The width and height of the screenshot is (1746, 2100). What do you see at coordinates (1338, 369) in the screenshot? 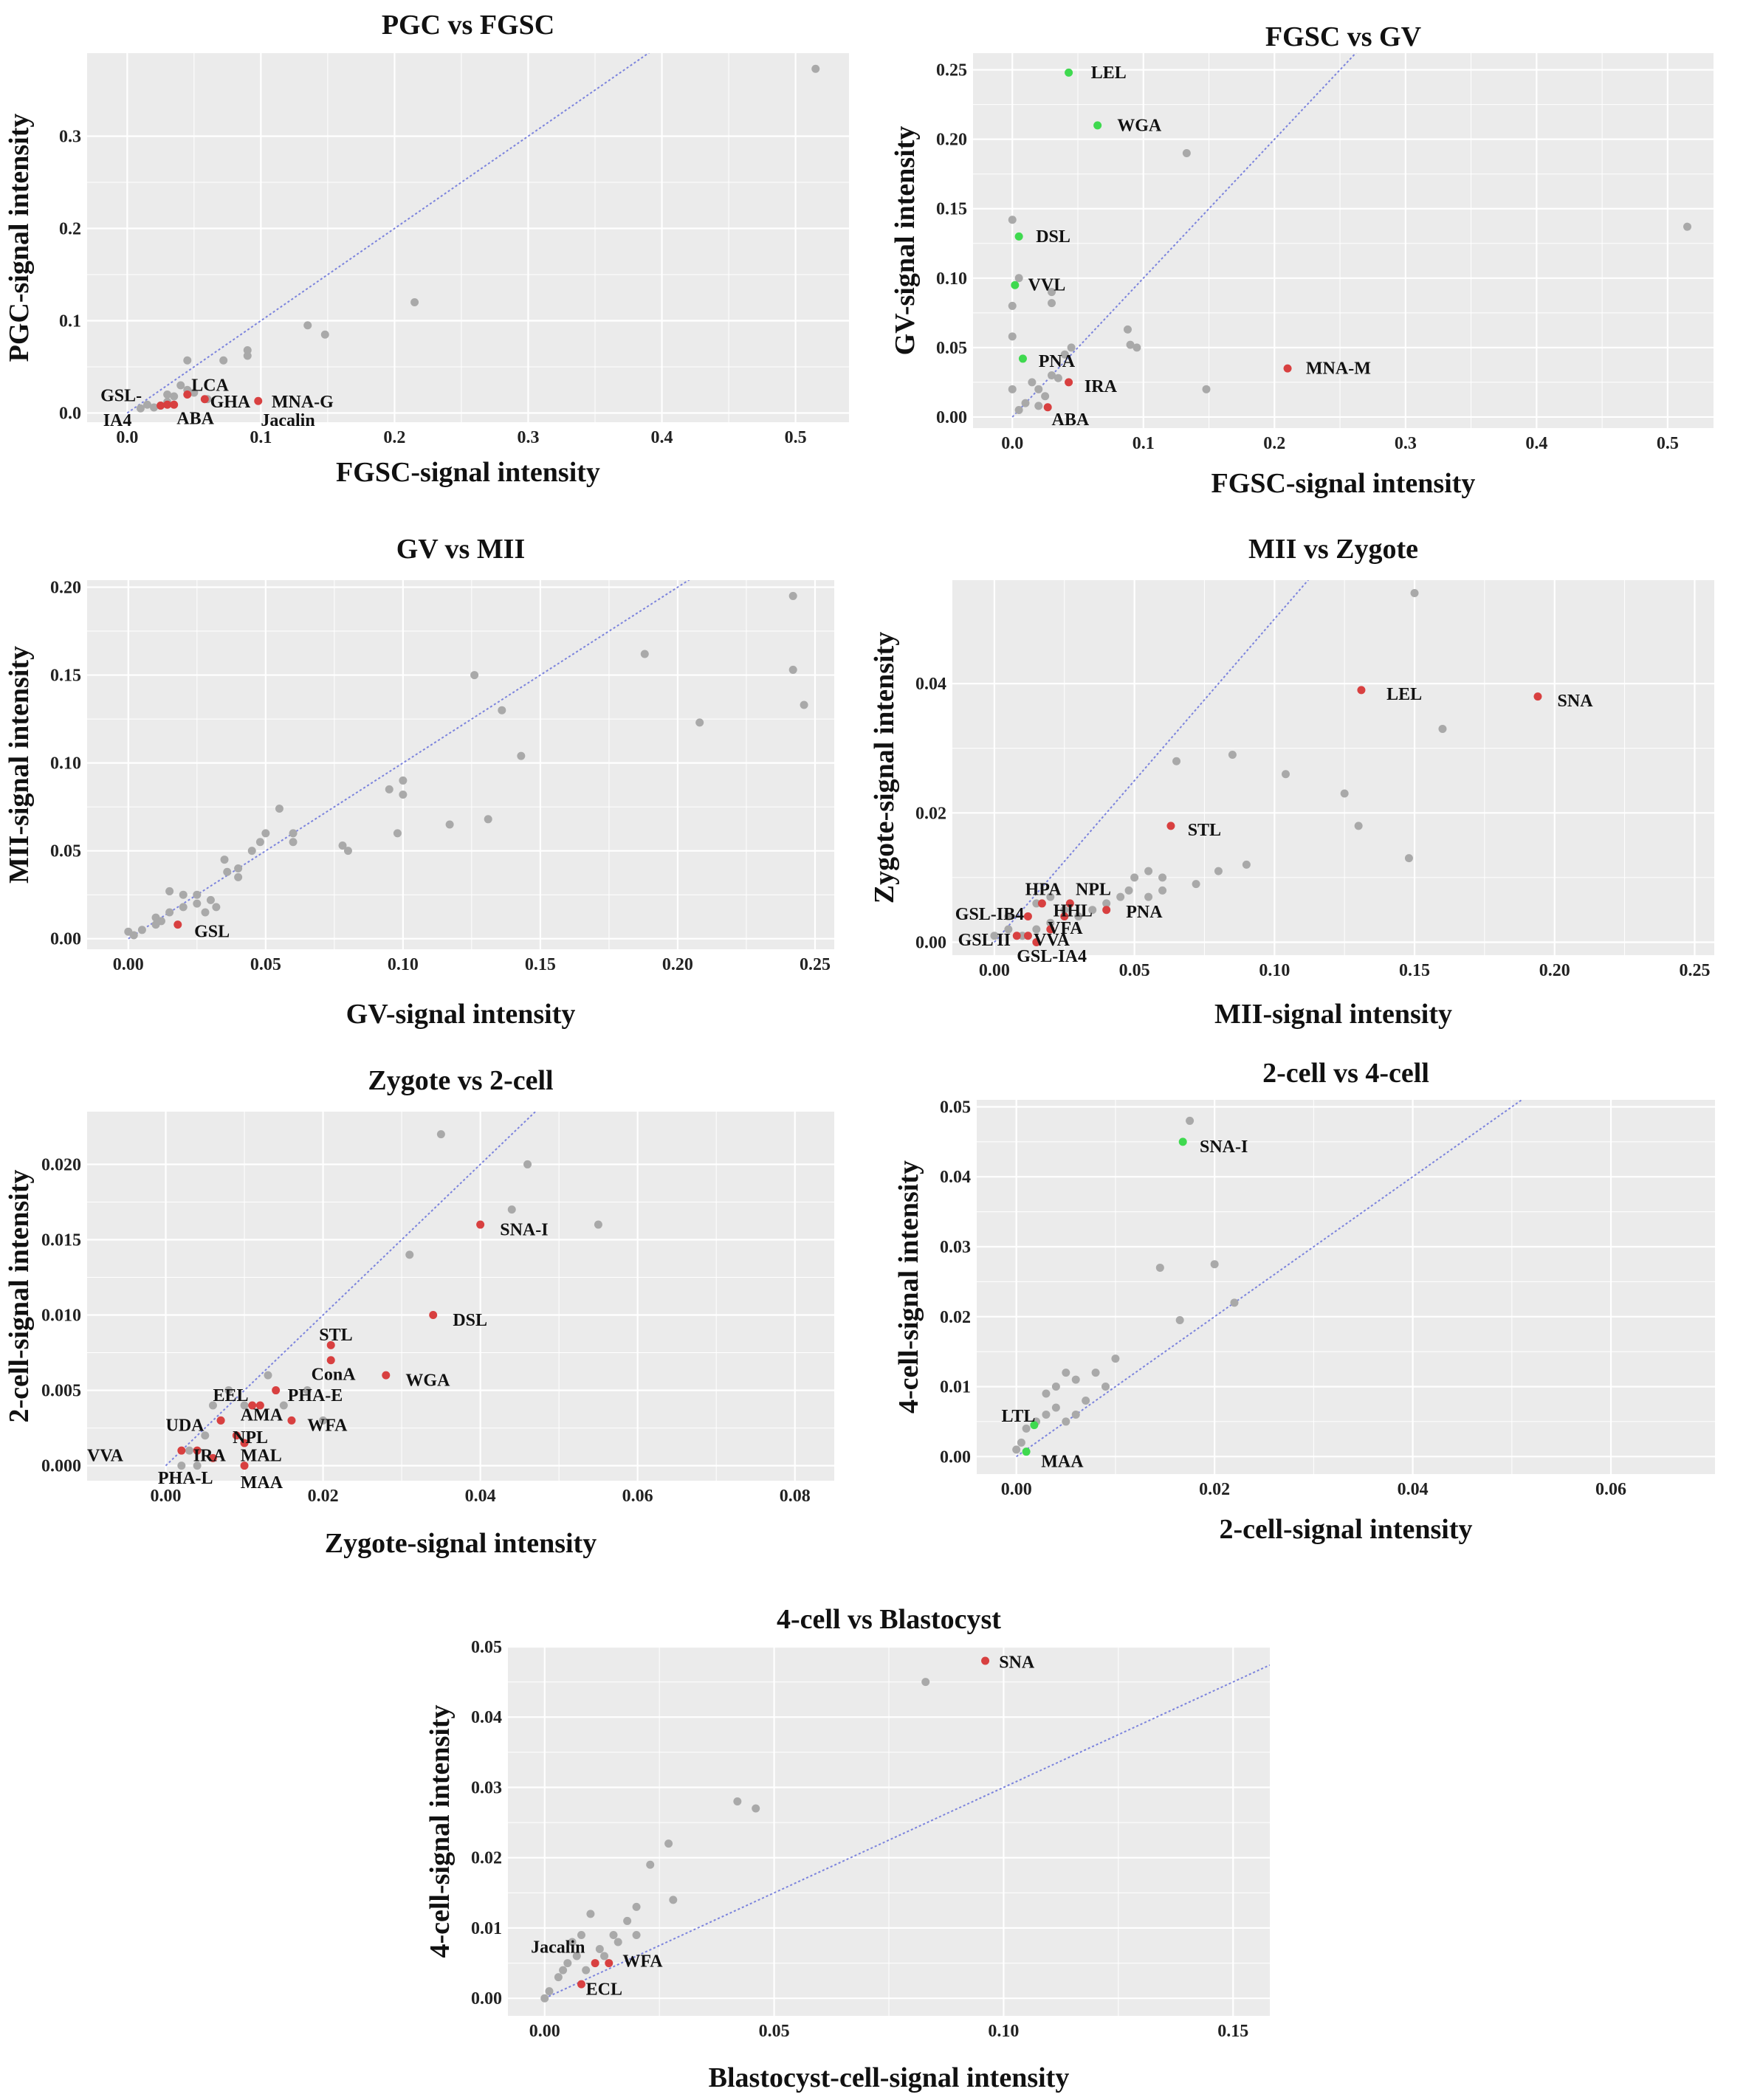
I see `point-label: MNA-M` at bounding box center [1338, 369].